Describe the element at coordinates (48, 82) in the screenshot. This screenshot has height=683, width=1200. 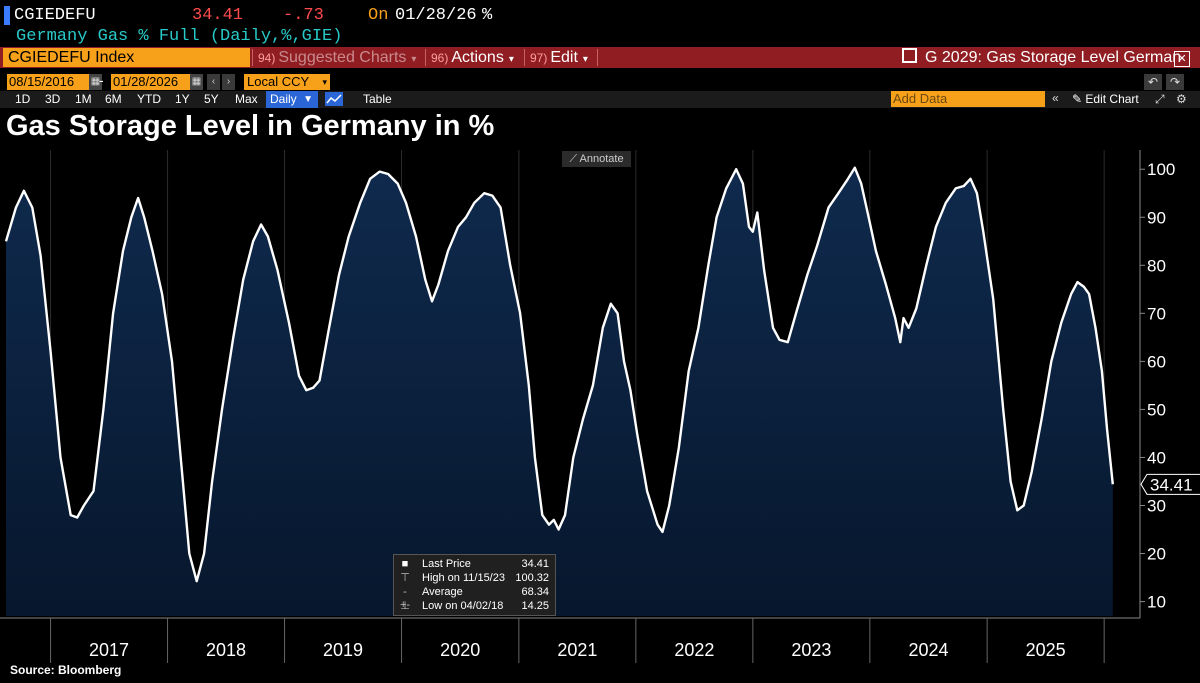
I see `start-date-input: 08/15/2016` at that location.